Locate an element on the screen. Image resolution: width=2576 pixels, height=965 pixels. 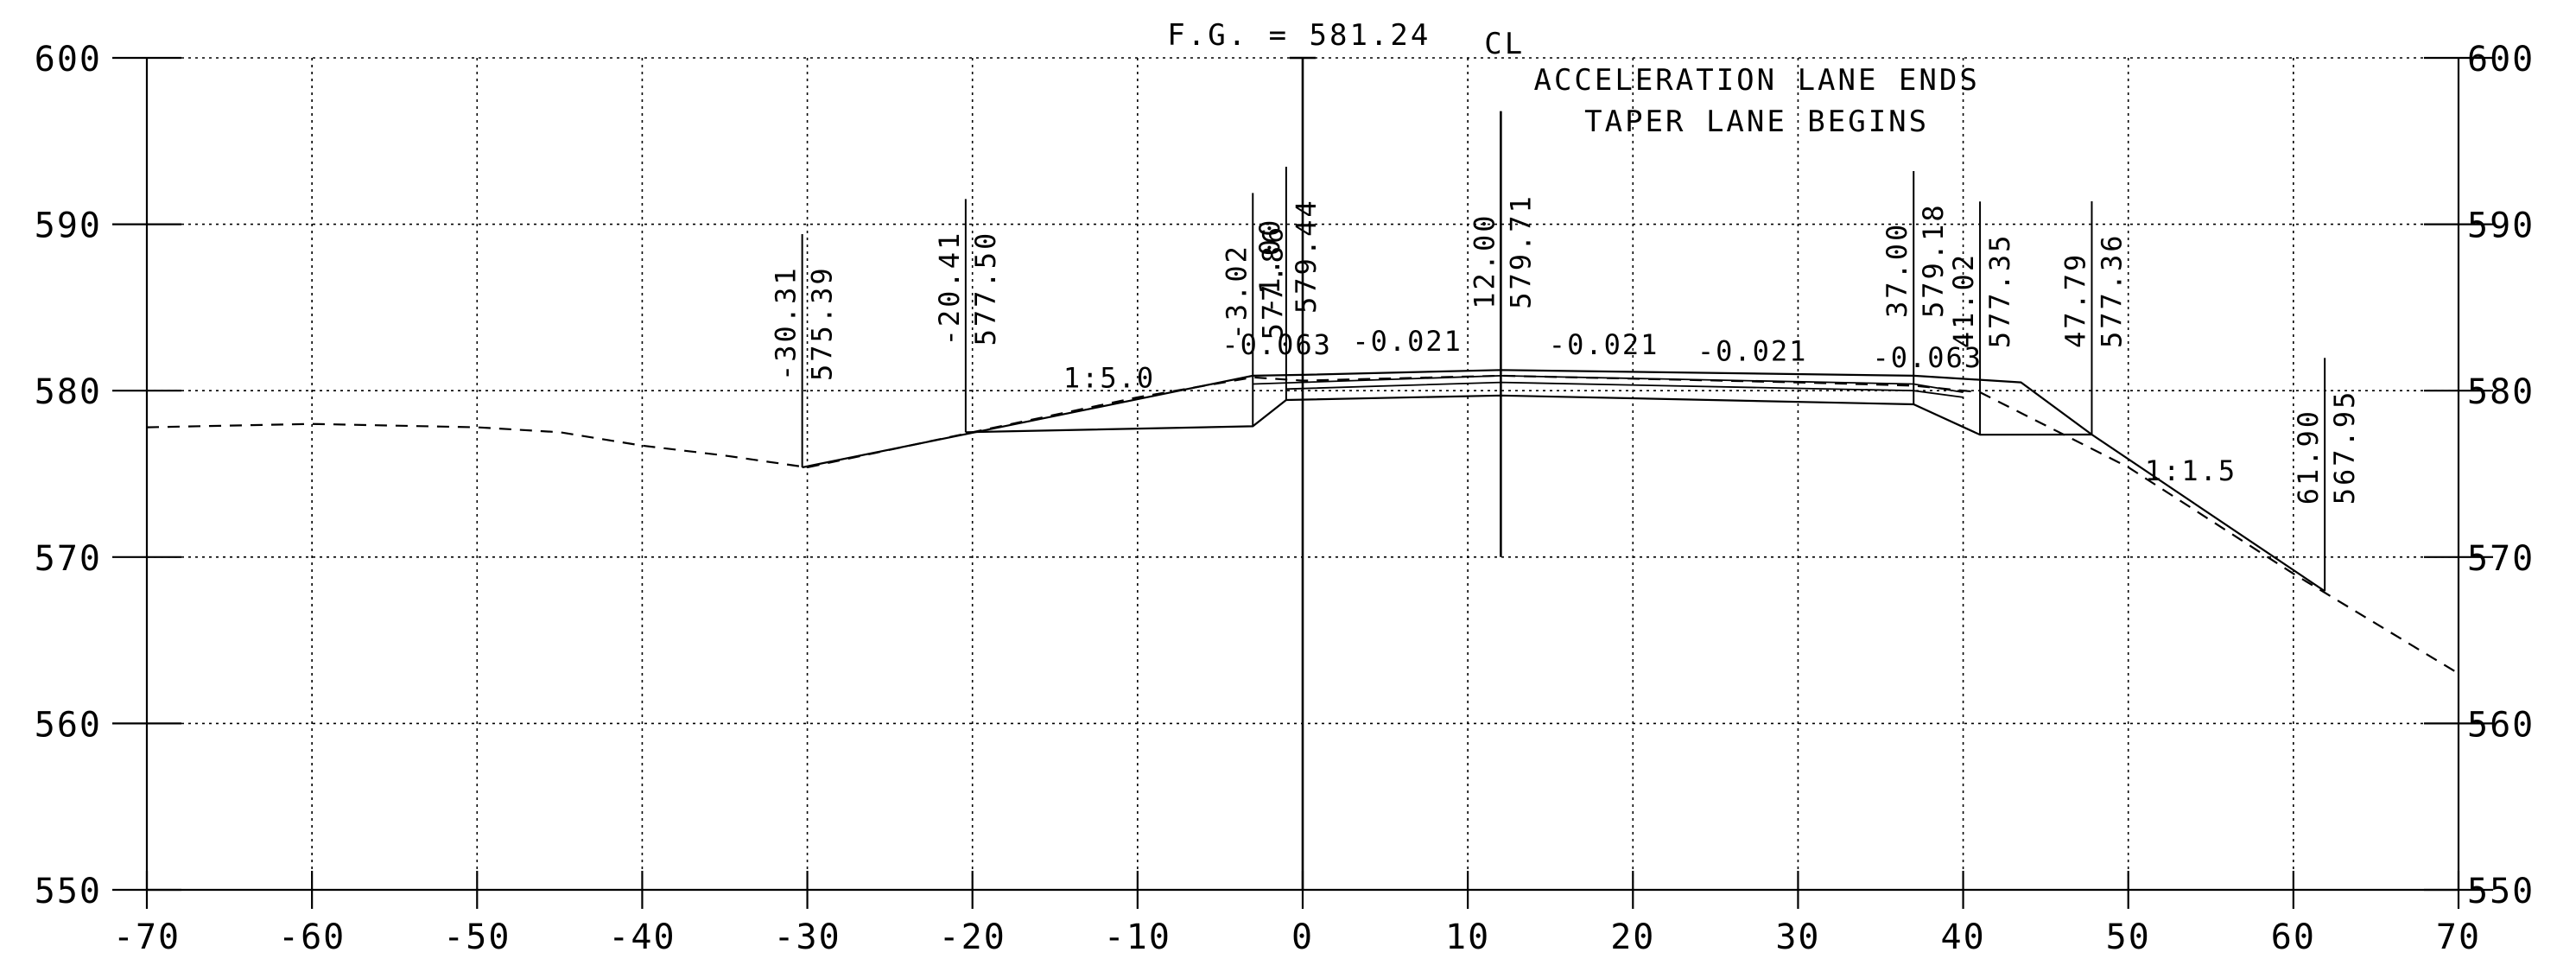
offset-value: -3.02 is located at coordinates (1236, 292).